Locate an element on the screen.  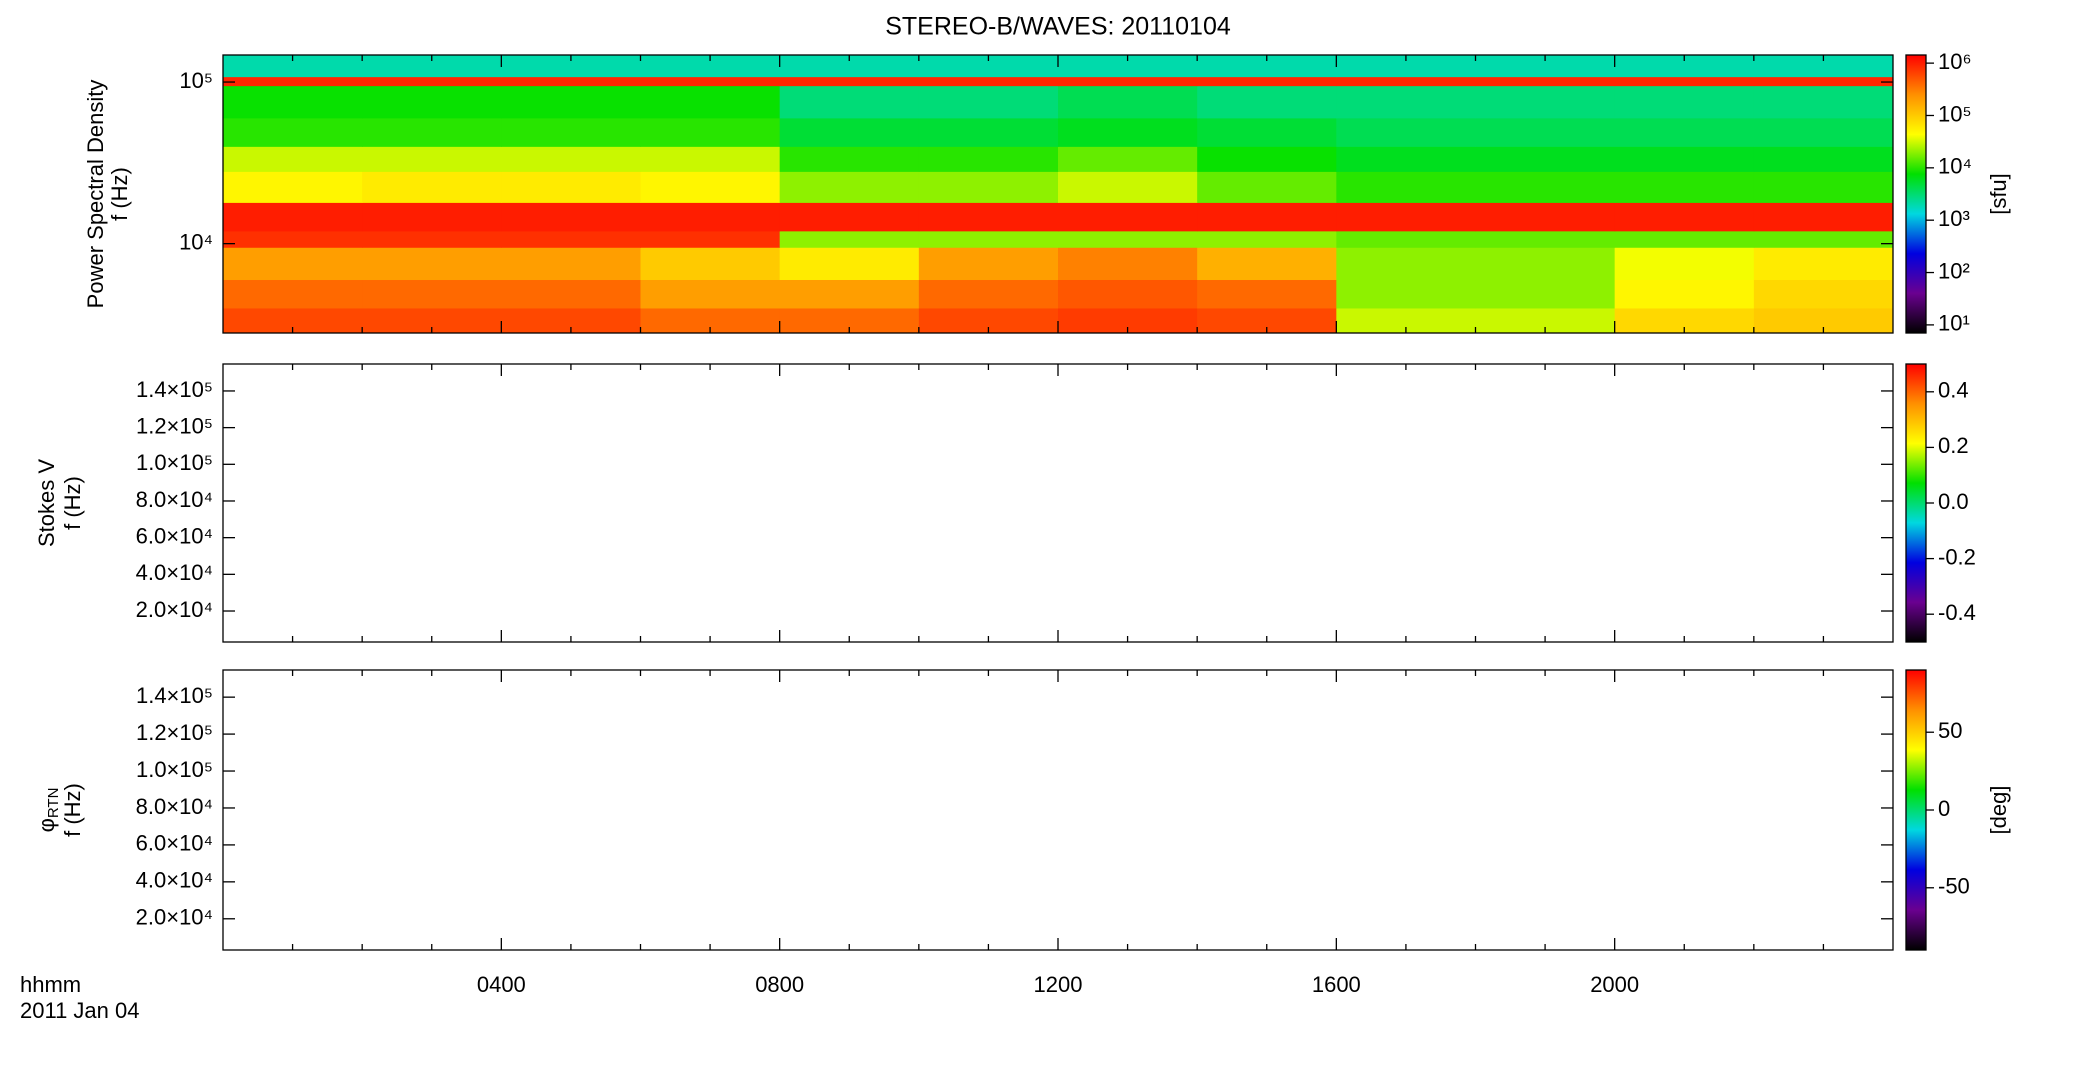
colorbar-tick-label: 50 is located at coordinates (1950, 730).